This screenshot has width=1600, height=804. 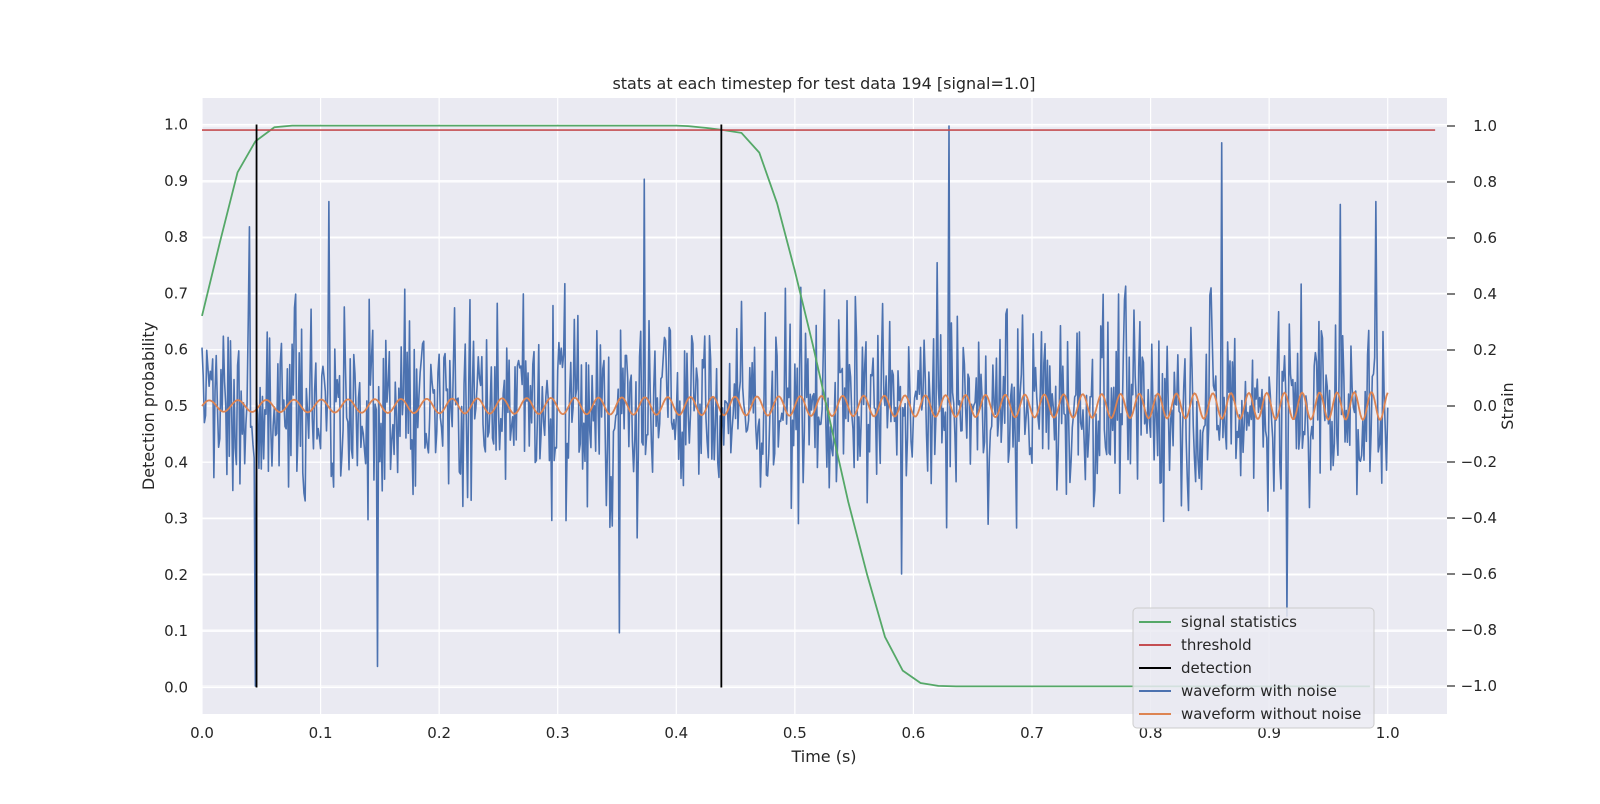 What do you see at coordinates (148, 406) in the screenshot?
I see `y-axis-label: Detection probability` at bounding box center [148, 406].